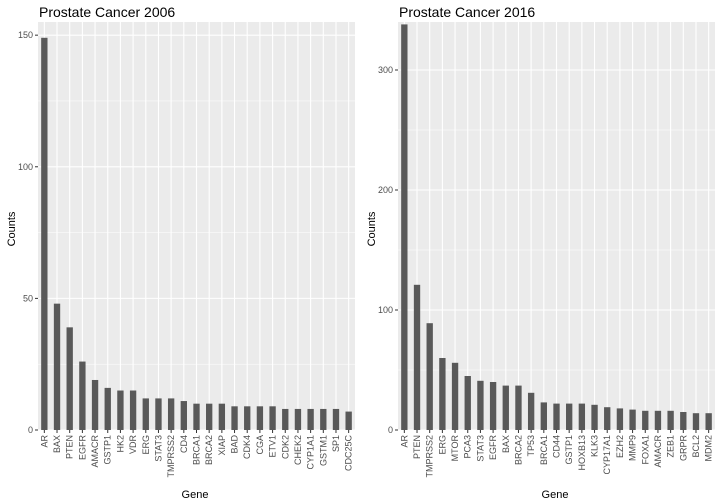  I want to click on bar-foxa1, so click(645, 420).